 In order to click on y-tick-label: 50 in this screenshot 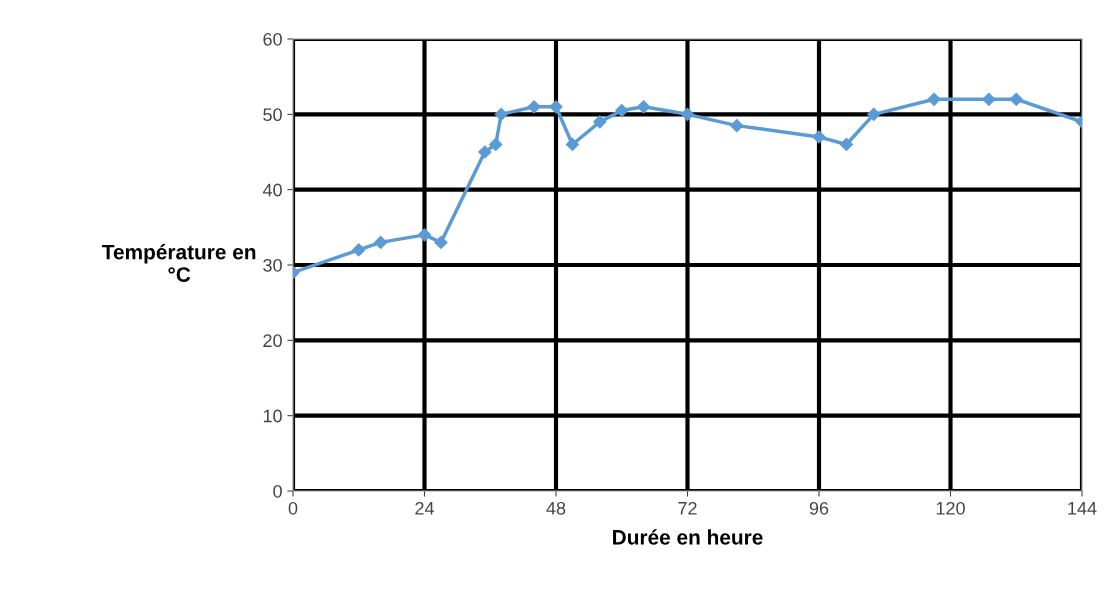, I will do `click(272, 115)`.